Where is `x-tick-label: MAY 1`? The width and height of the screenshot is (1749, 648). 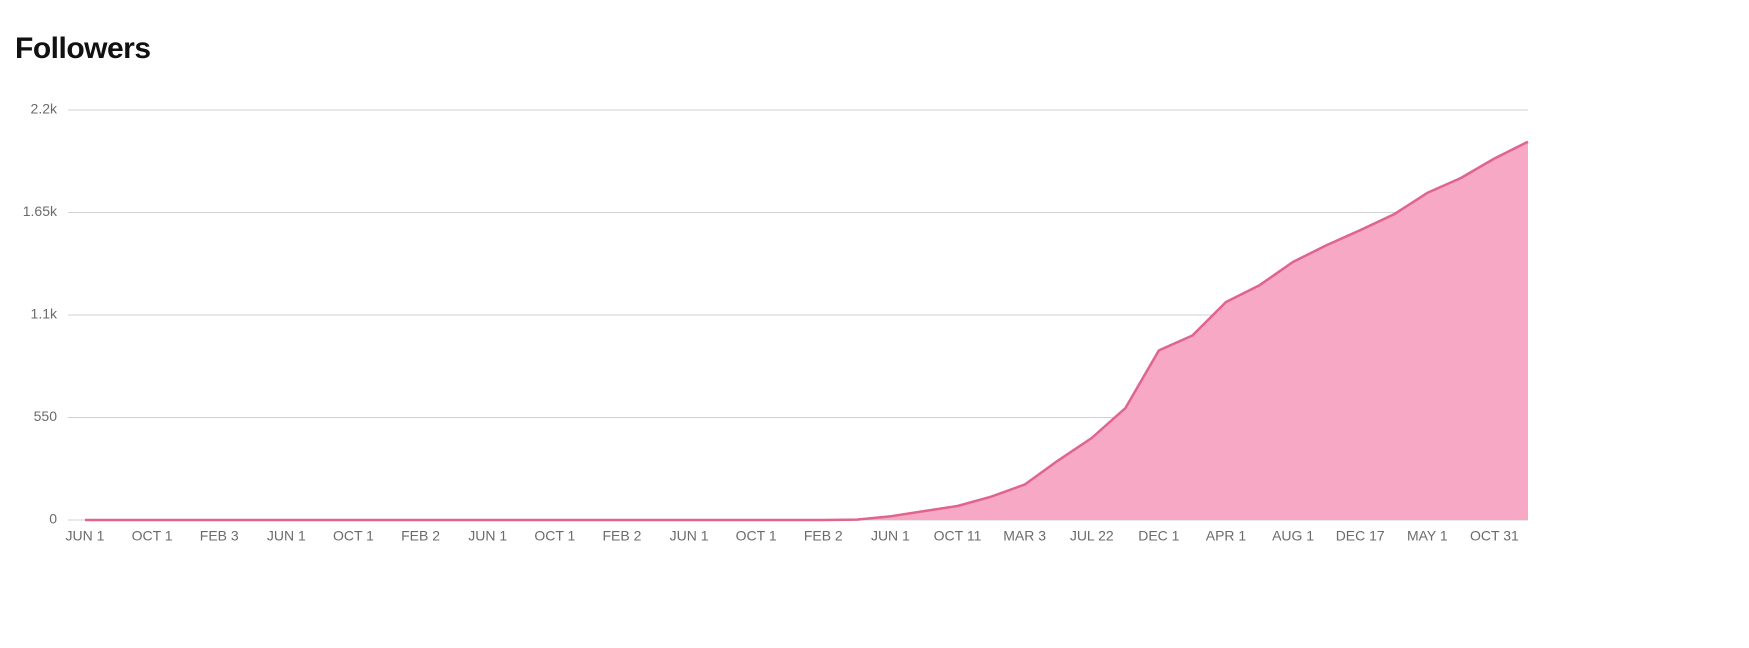
x-tick-label: MAY 1 is located at coordinates (1427, 536).